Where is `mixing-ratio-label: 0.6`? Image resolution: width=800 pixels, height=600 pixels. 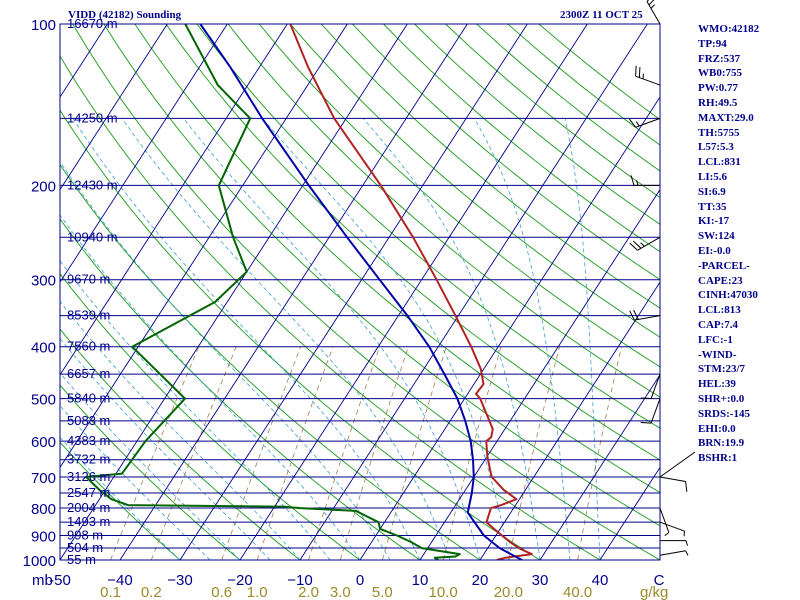
mixing-ratio-label: 0.6 is located at coordinates (221, 592).